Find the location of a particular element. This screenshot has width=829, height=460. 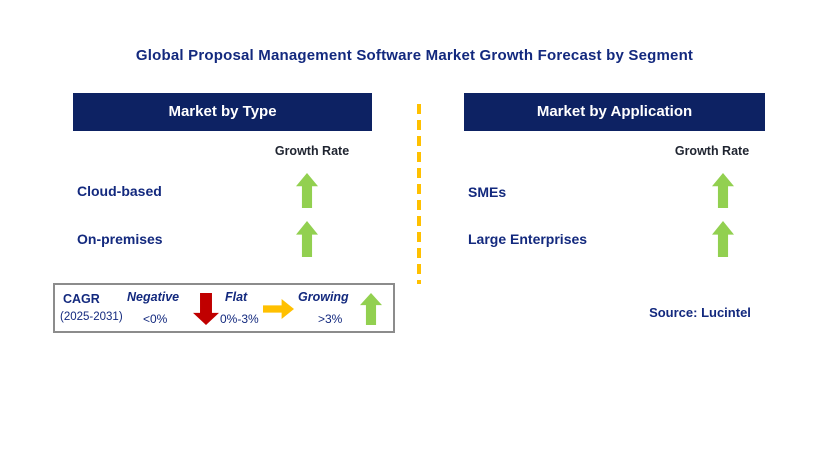

legend-negative-range: <0% is located at coordinates (155, 319).